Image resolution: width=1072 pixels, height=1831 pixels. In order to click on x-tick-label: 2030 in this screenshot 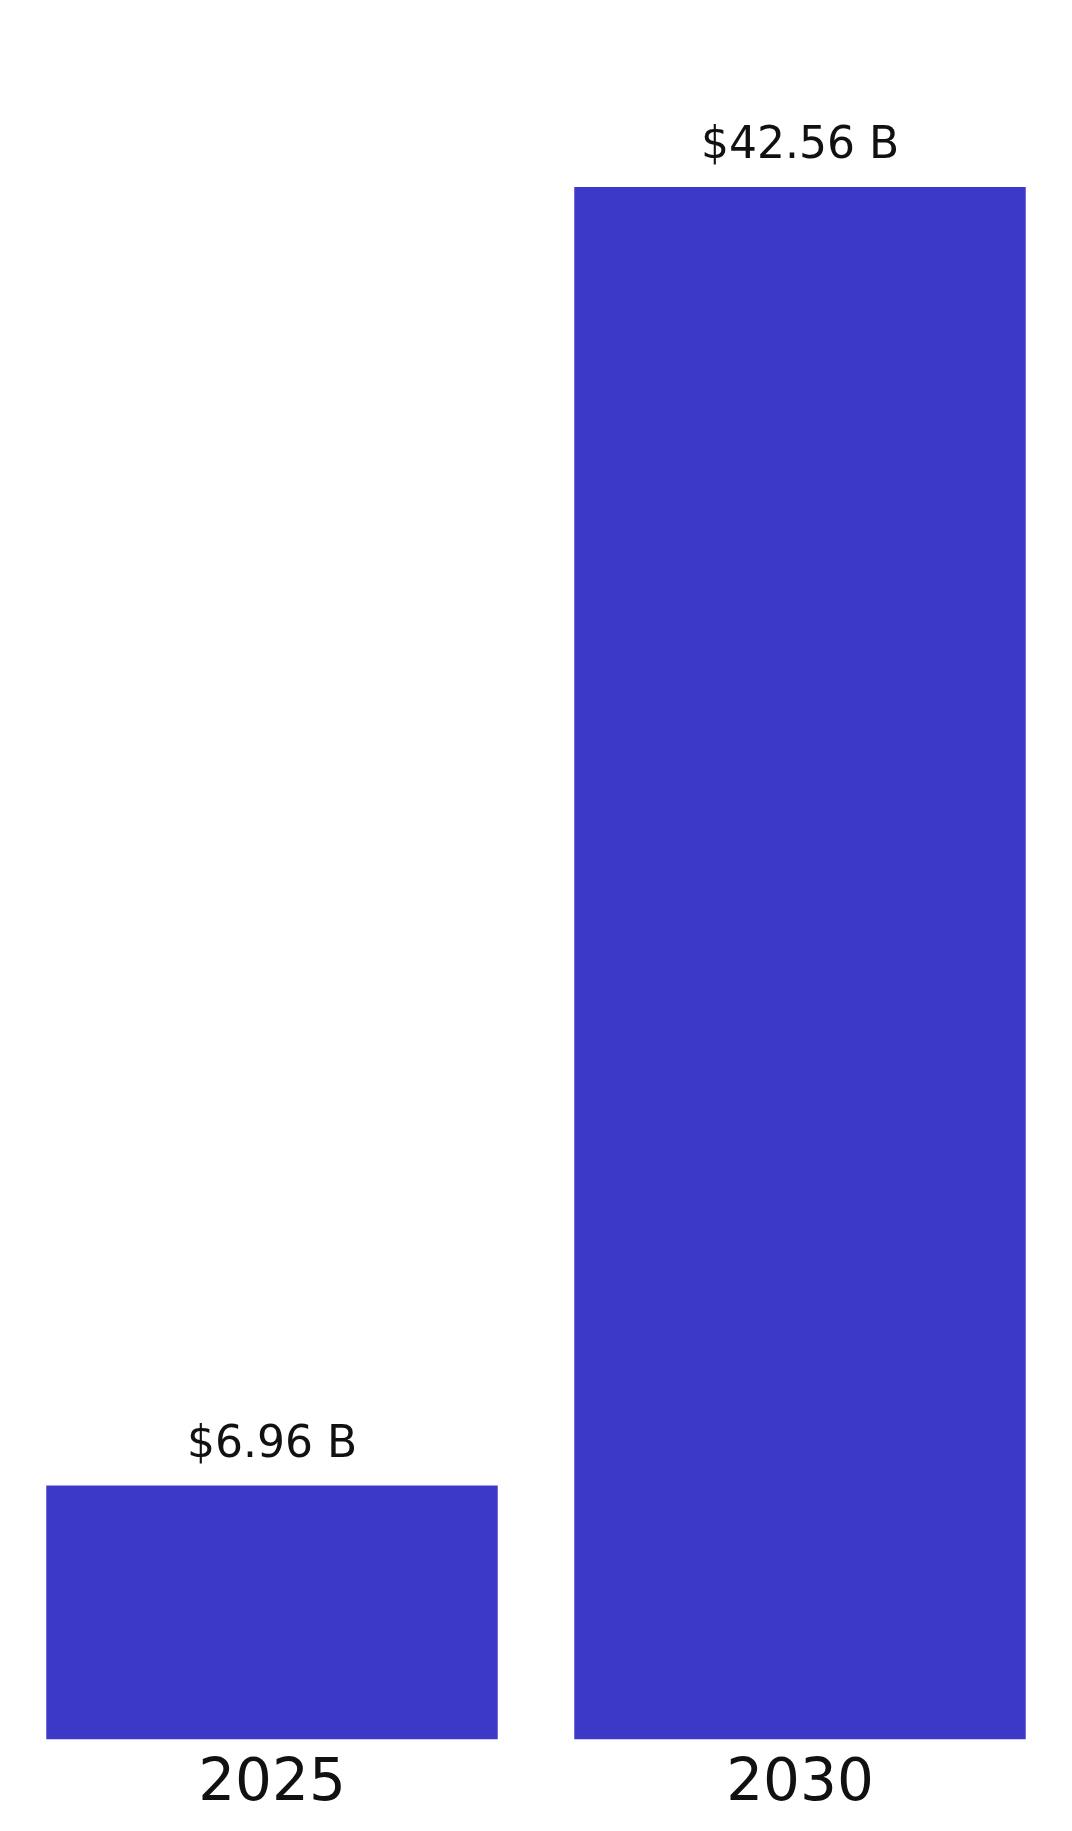, I will do `click(800, 1780)`.